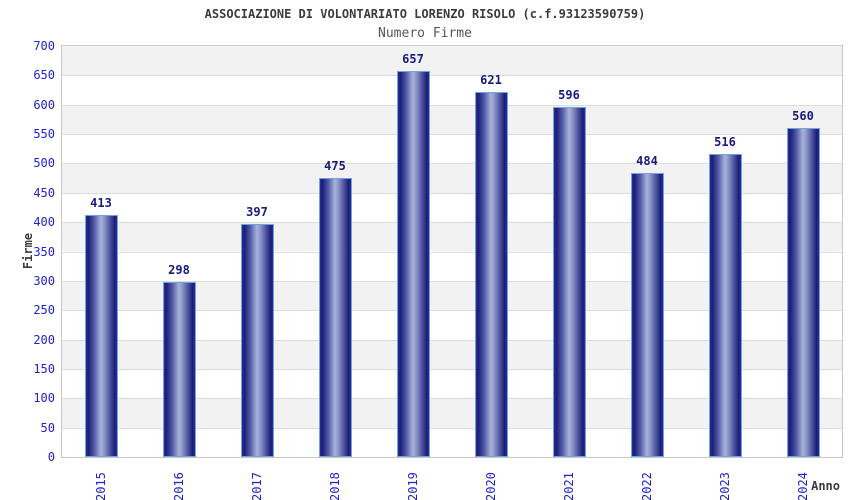  I want to click on y-tick-label: 650, so click(44, 75).